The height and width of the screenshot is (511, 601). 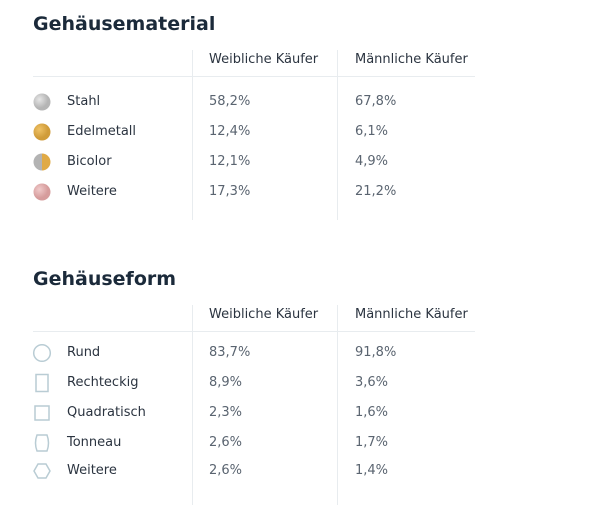 I want to click on row-label: Stahl, so click(x=84, y=101).